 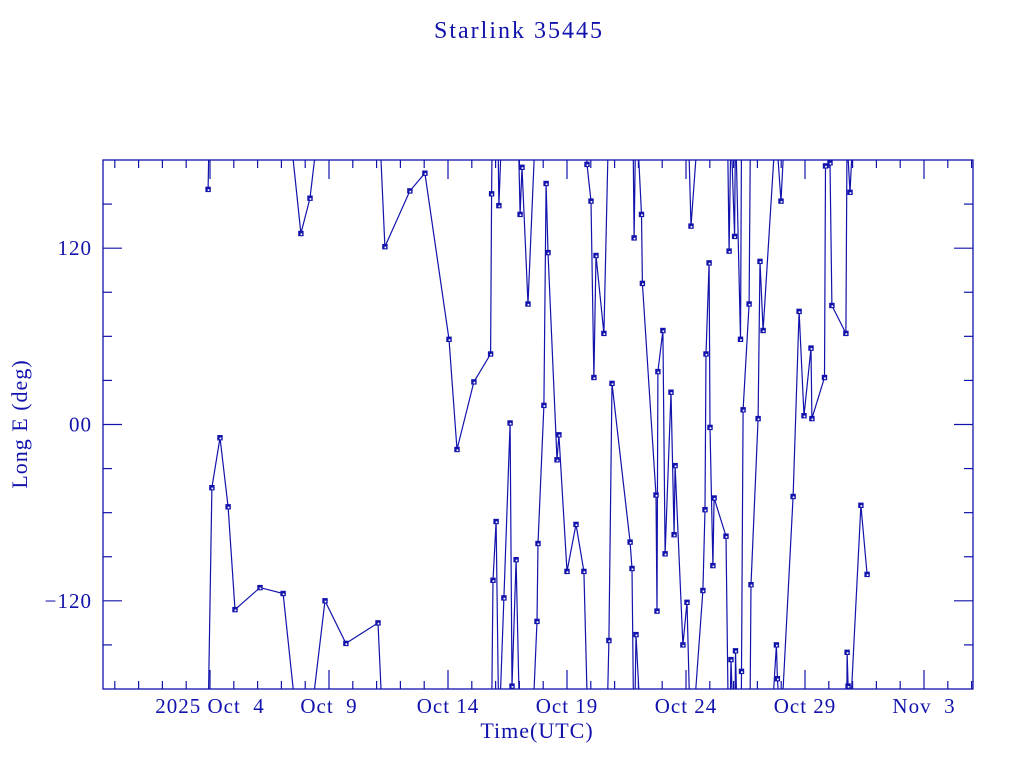 I want to click on x-tick-label: Oct 9, so click(x=328, y=706).